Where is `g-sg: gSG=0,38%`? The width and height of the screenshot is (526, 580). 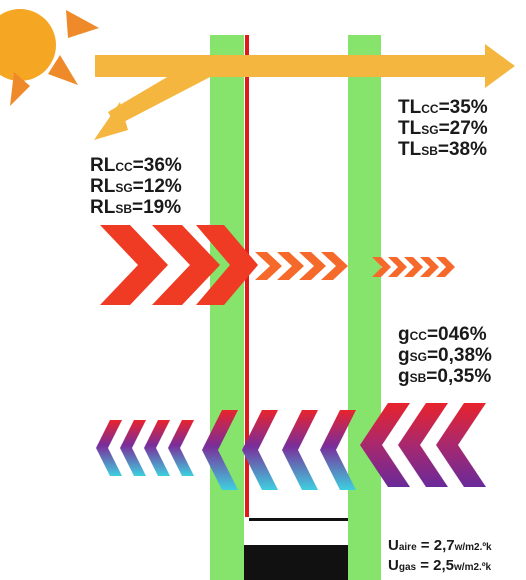 g-sg: gSG=0,38% is located at coordinates (445, 355).